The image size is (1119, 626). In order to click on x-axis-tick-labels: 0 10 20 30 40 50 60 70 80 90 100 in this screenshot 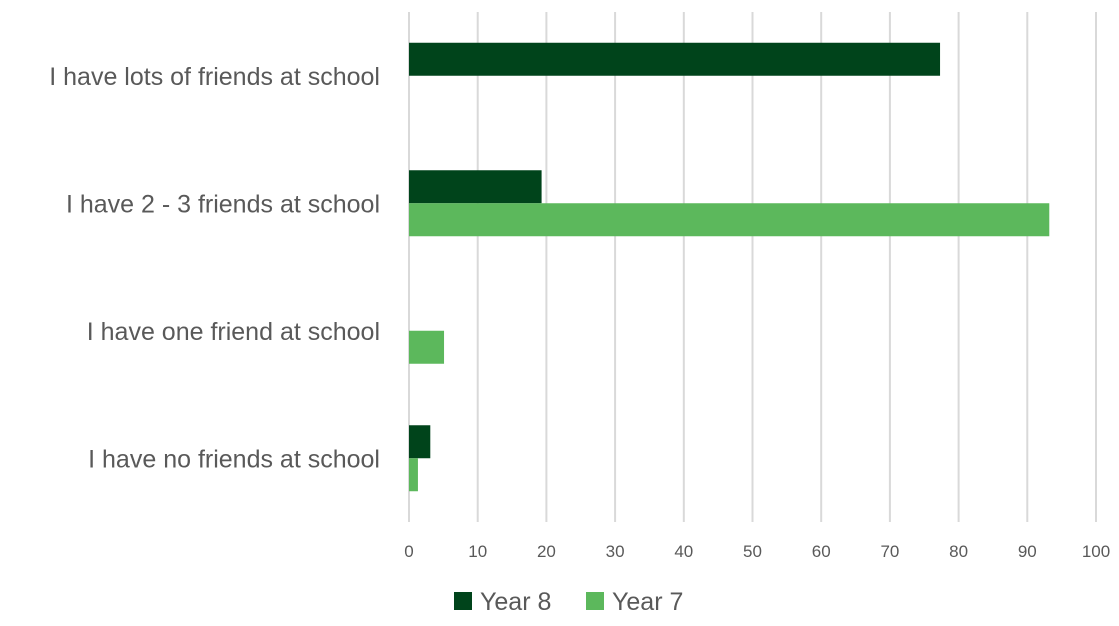, I will do `click(757, 551)`.